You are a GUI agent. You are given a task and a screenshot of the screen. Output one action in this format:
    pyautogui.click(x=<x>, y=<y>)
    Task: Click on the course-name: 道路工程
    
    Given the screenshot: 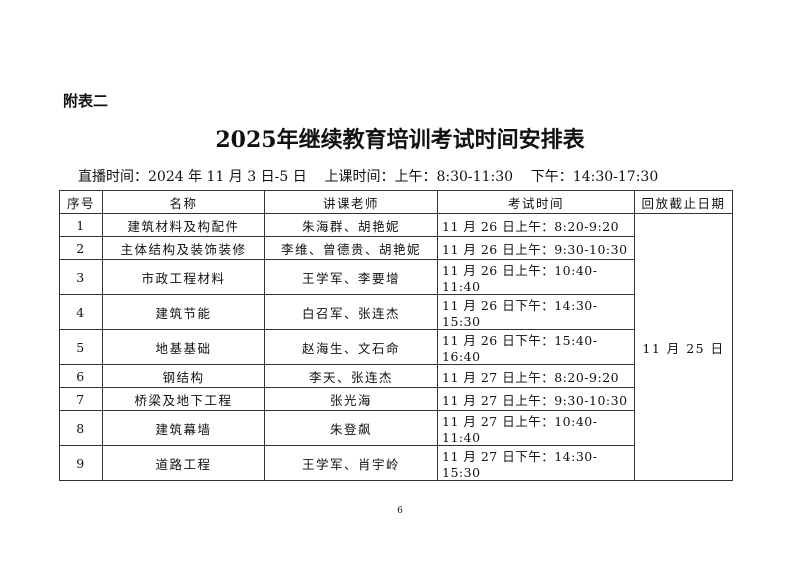 What is the action you would take?
    pyautogui.click(x=183, y=463)
    